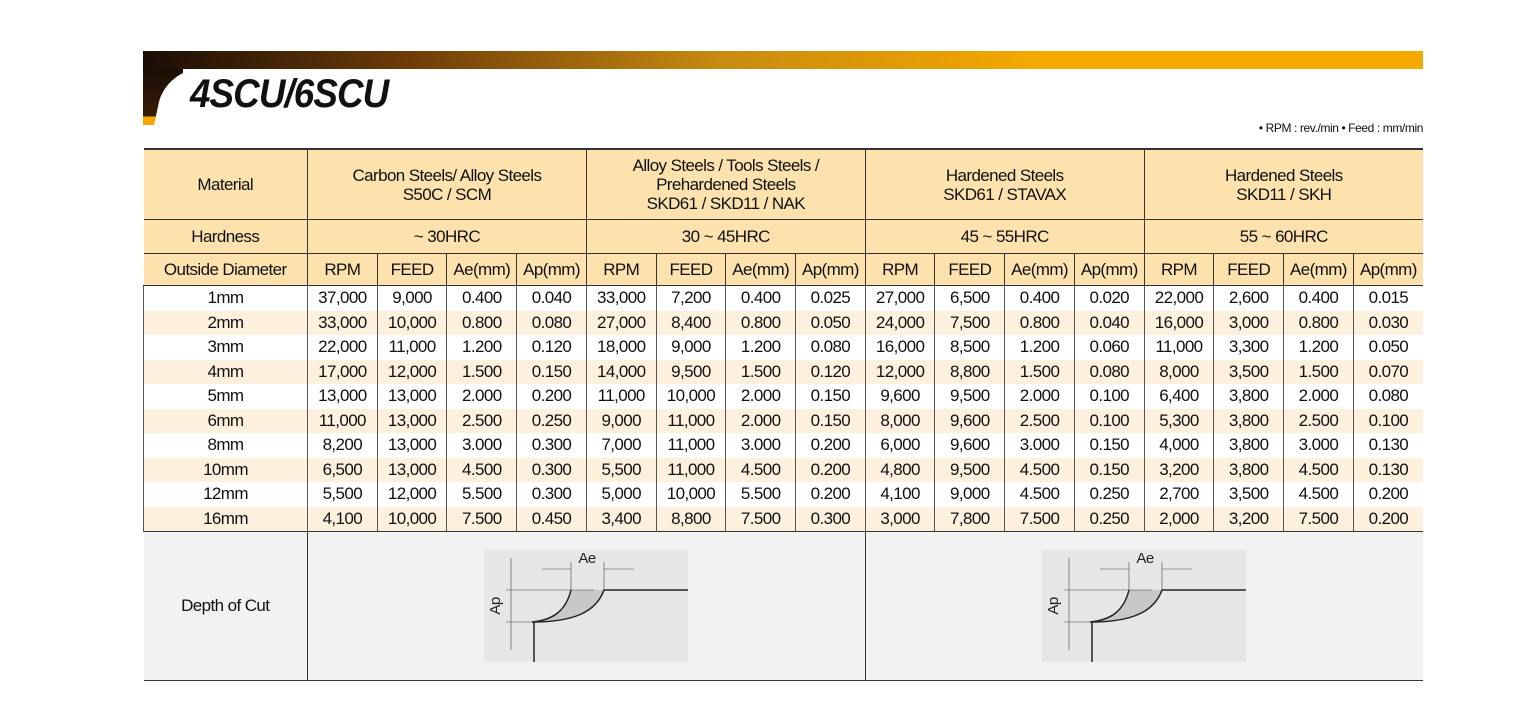 Image resolution: width=1527 pixels, height=724 pixels. I want to click on outside-diameter-cell: 10mm, so click(225, 469).